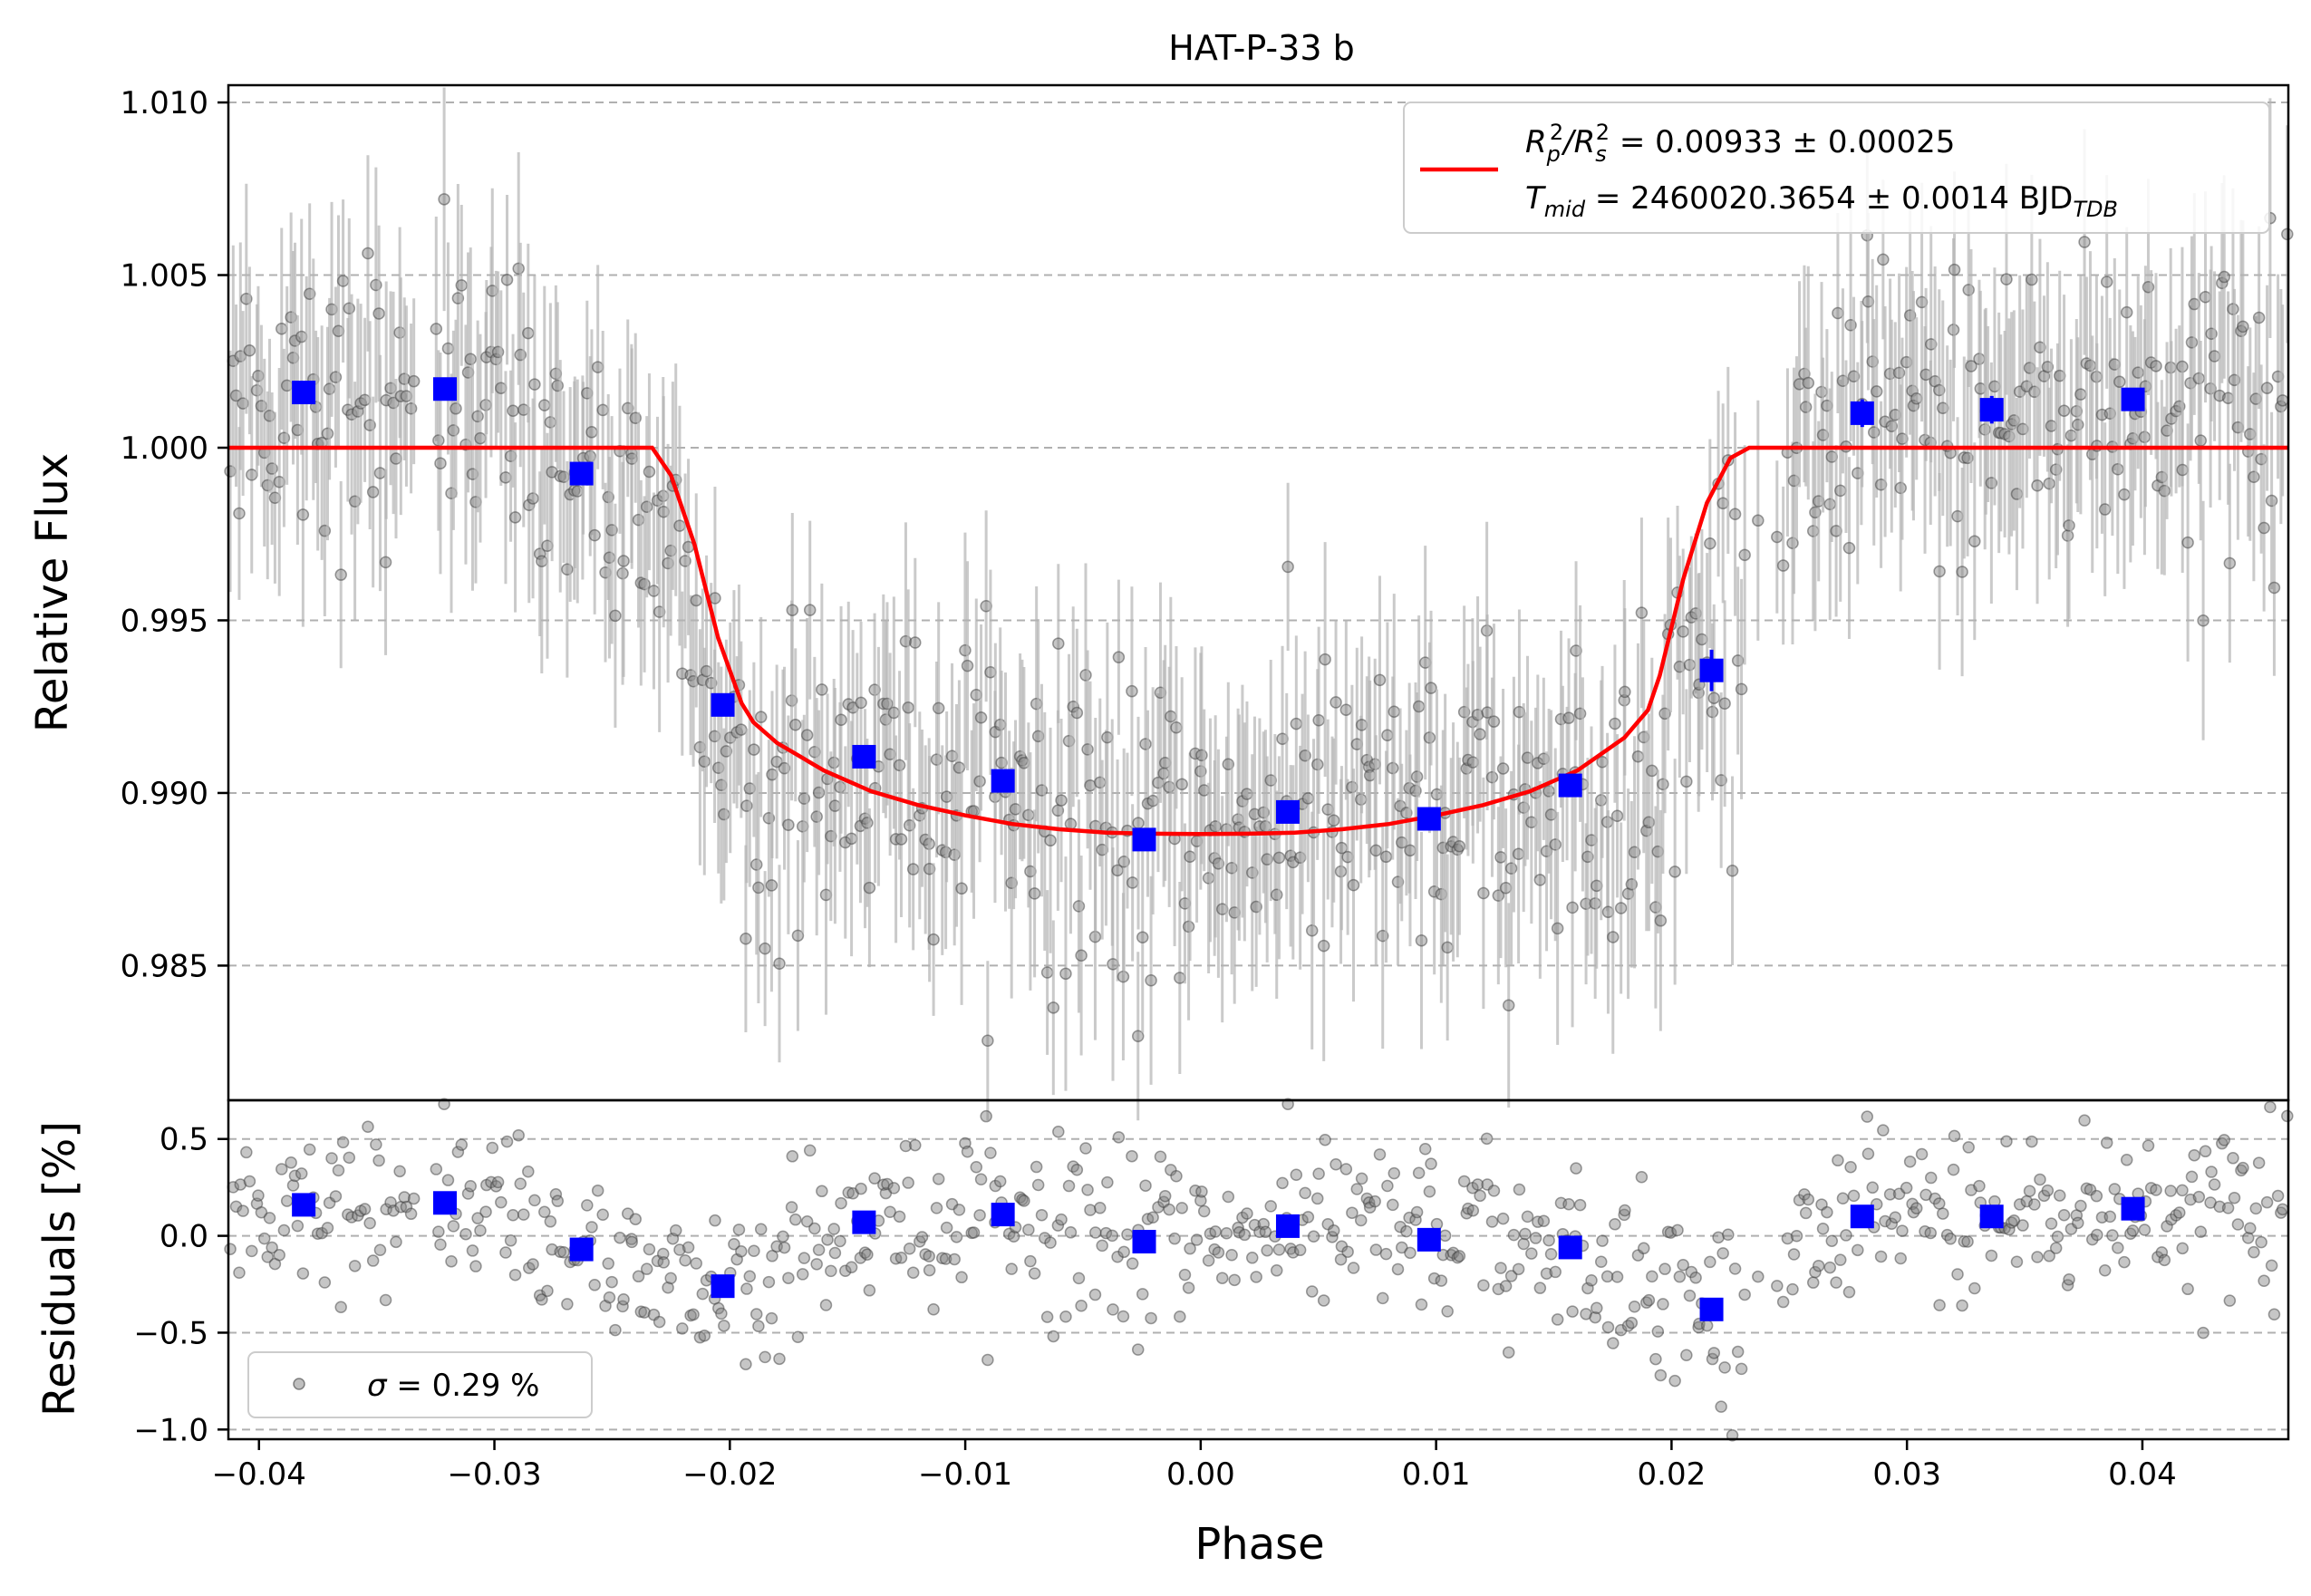 The height and width of the screenshot is (1596, 2311). I want to click on residuals-legend-box, so click(420, 1384).